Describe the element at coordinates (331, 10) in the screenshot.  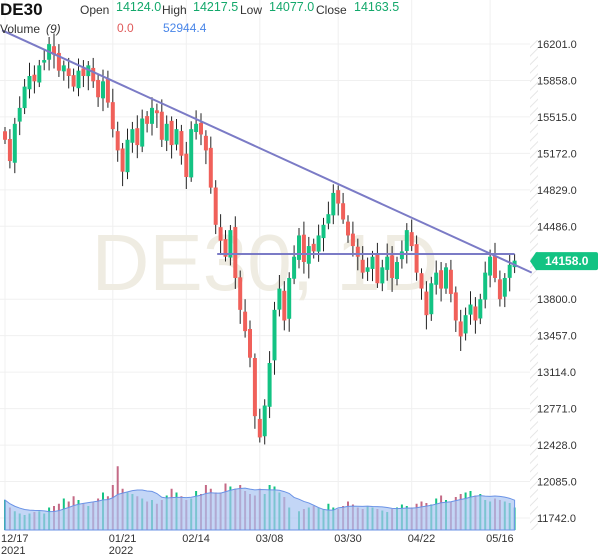
I see `close-label: Close` at that location.